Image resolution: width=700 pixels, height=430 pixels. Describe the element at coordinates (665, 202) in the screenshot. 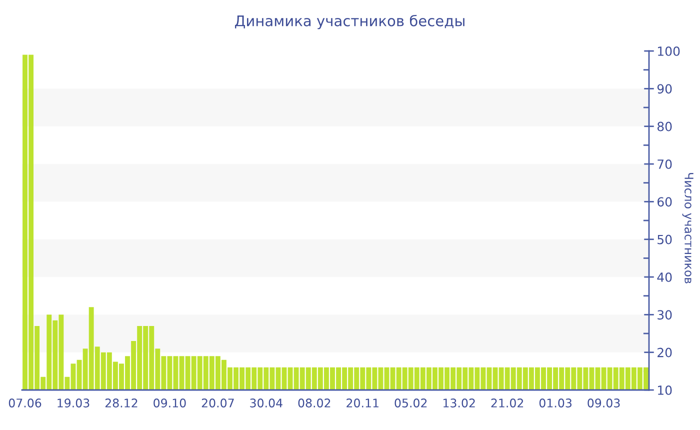

I see `y-tick-label: 60` at that location.